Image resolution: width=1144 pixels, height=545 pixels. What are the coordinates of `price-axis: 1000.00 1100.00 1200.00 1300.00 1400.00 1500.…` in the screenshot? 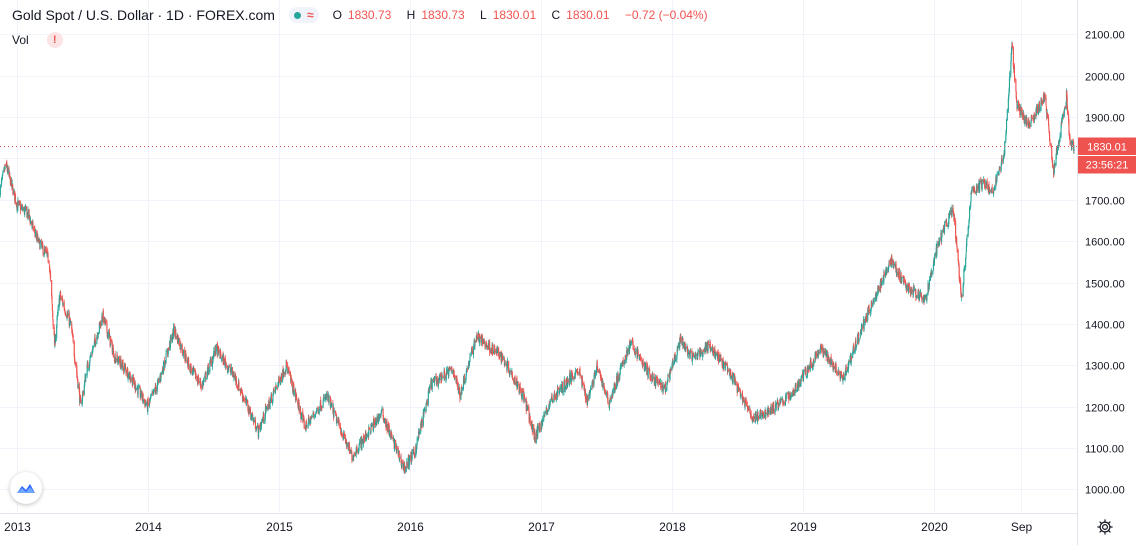 It's located at (1105, 248).